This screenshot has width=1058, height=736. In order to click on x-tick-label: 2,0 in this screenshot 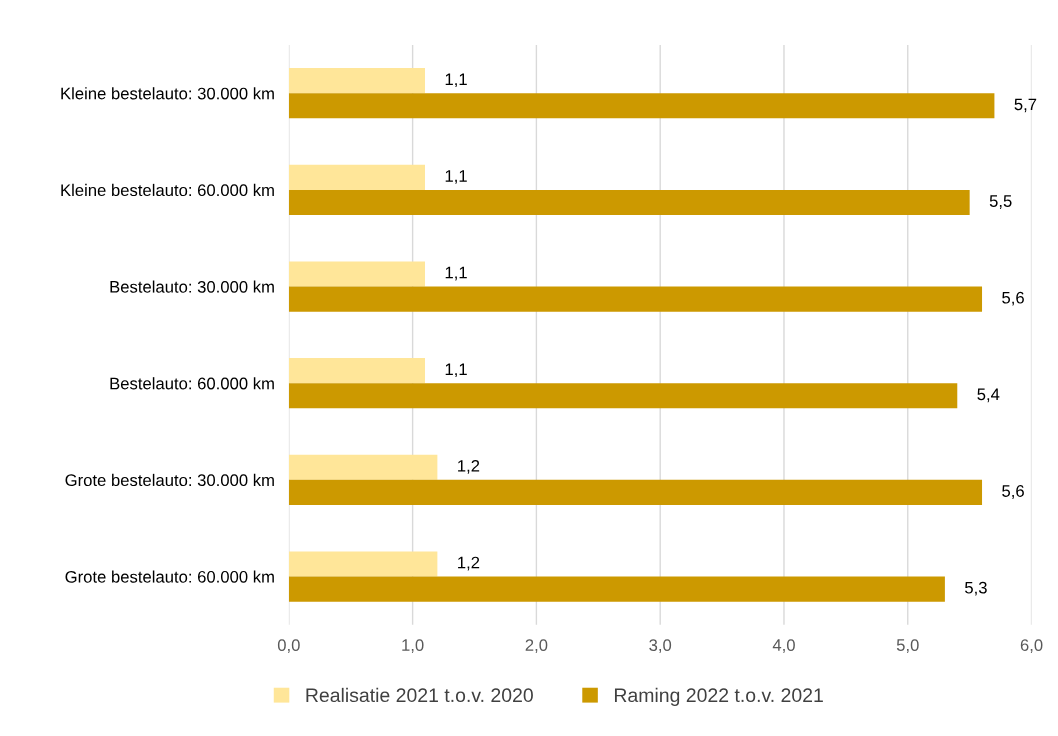, I will do `click(536, 646)`.